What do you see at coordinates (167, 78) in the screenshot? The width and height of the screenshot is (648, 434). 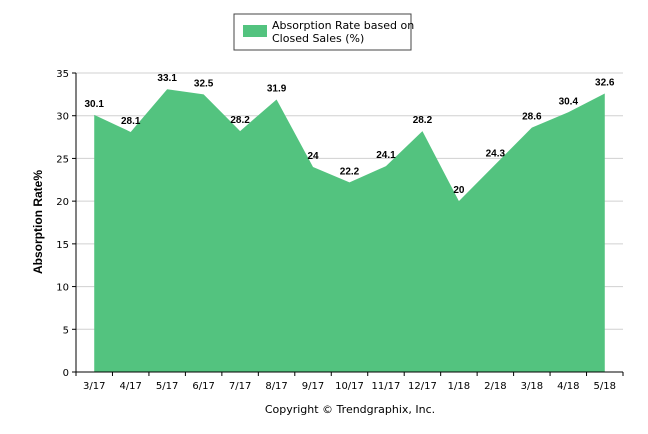 I see `data-label: 33.1` at bounding box center [167, 78].